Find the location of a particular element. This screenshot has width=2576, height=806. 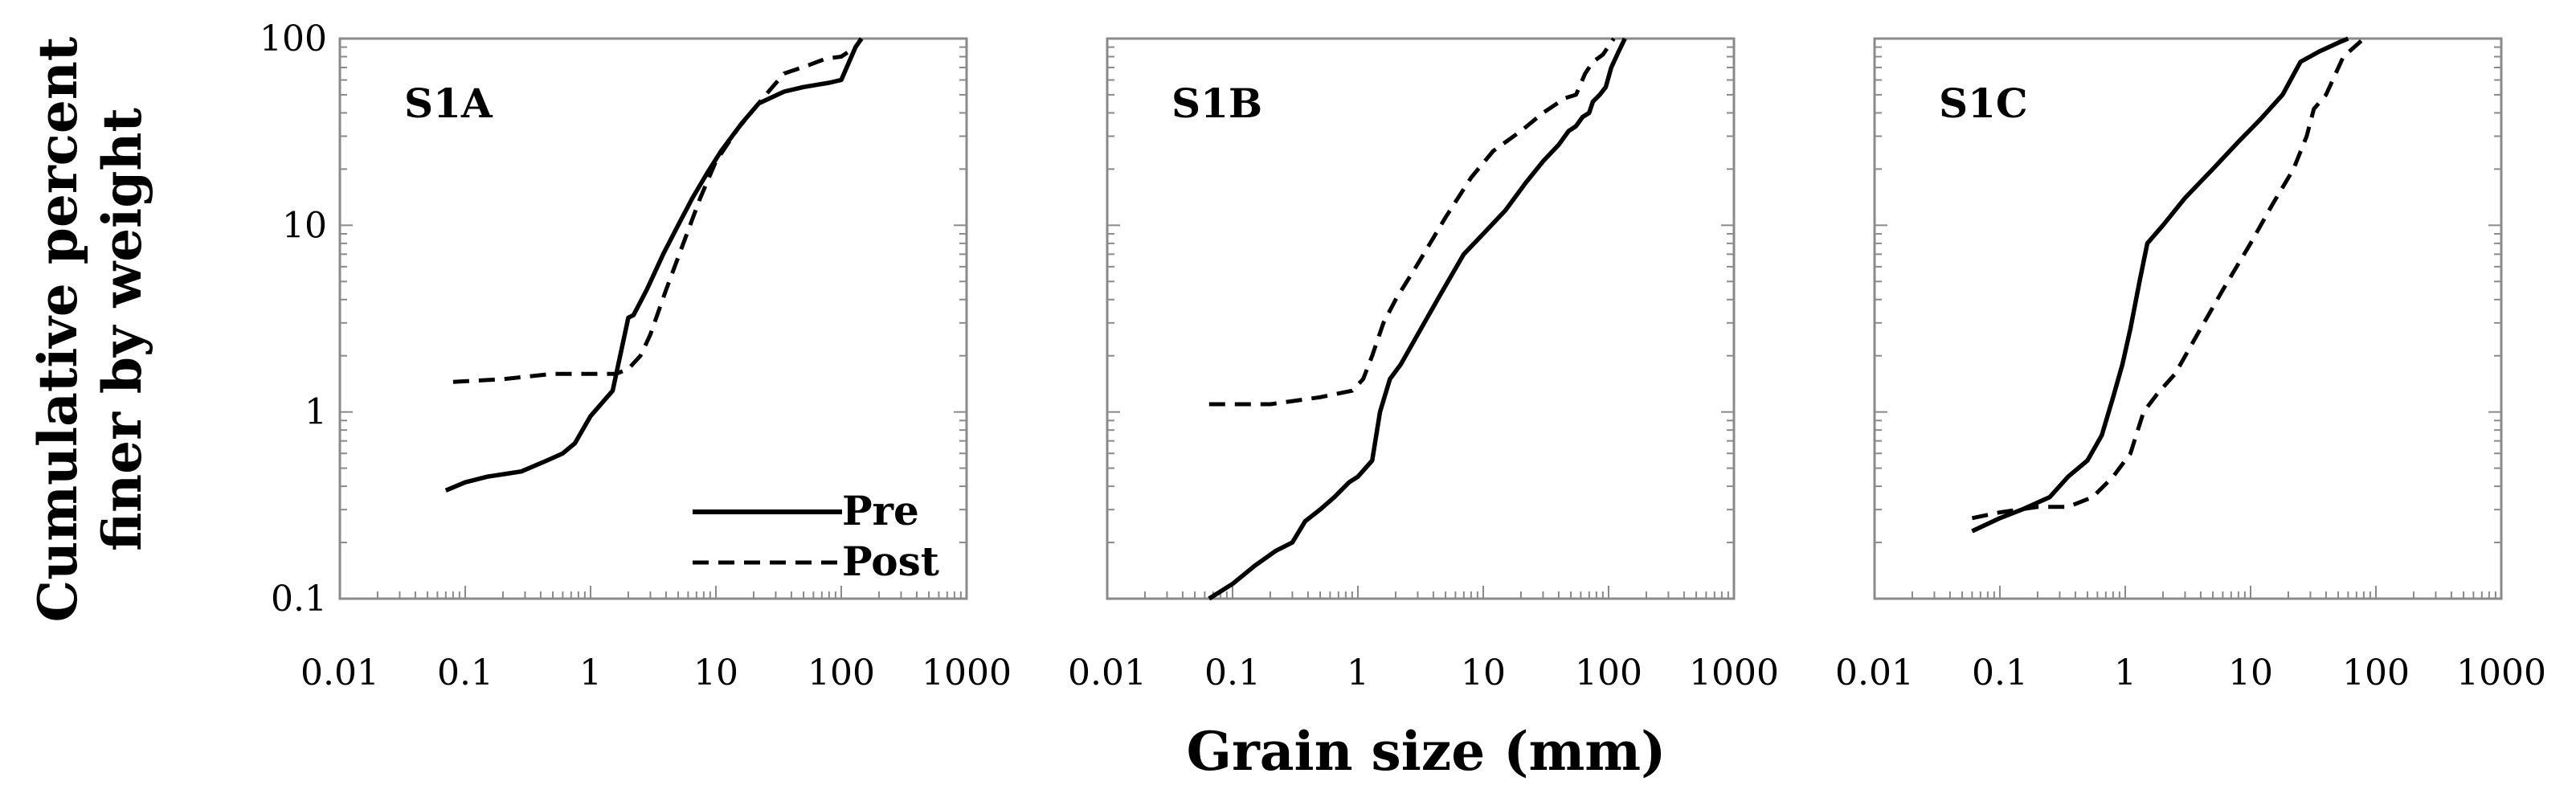

x-axis-title: Grain size (mm) is located at coordinates (1426, 751).